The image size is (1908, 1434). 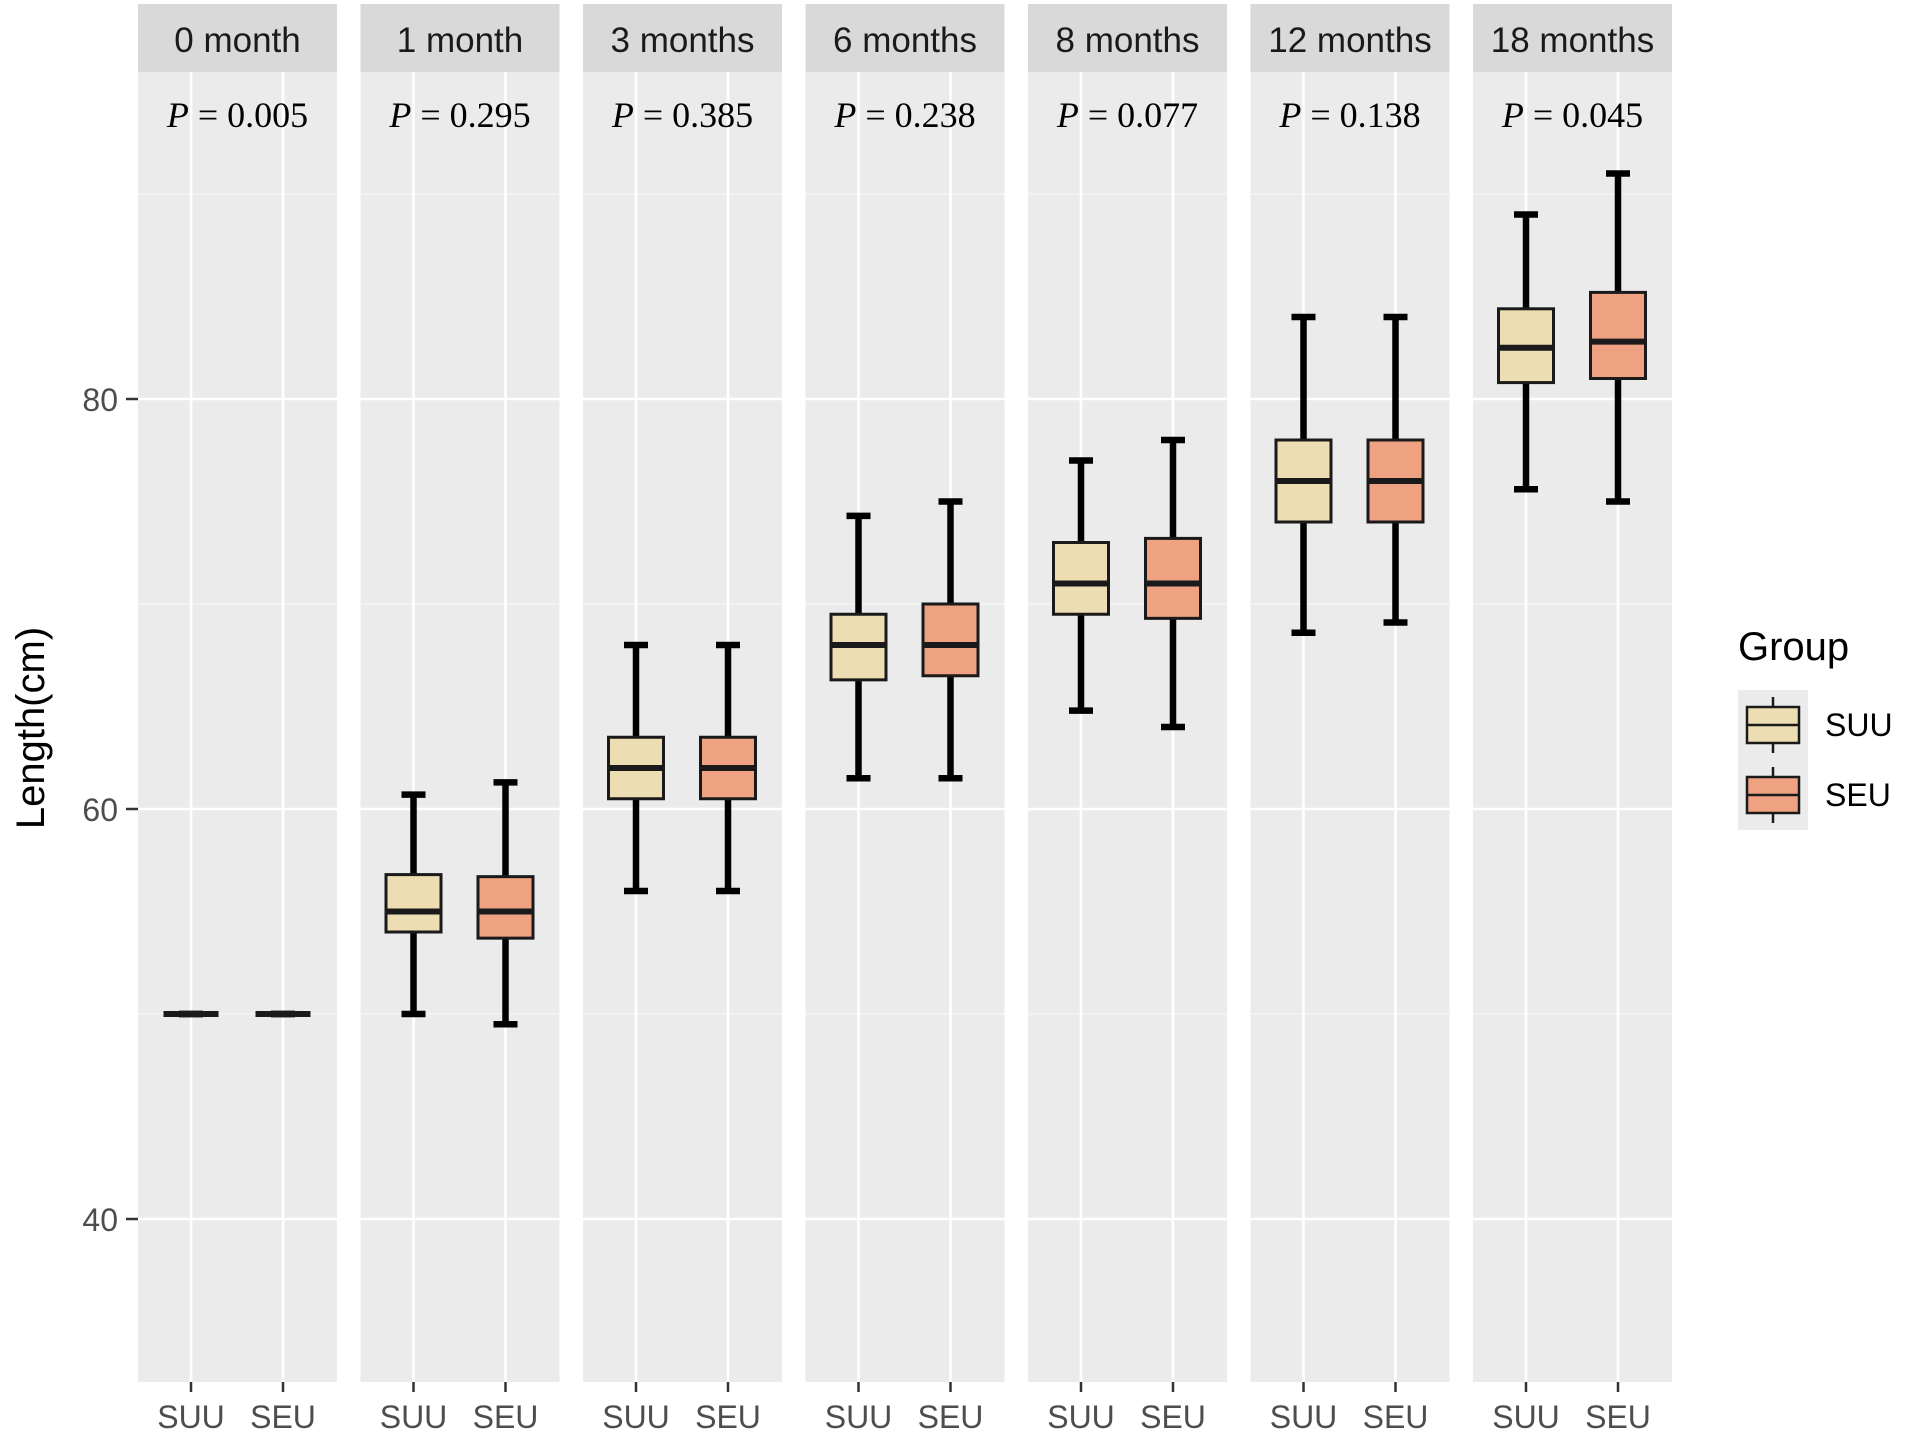 I want to click on facet-panel: 18 months P = 0.045 SUU SEU, so click(x=1572, y=719).